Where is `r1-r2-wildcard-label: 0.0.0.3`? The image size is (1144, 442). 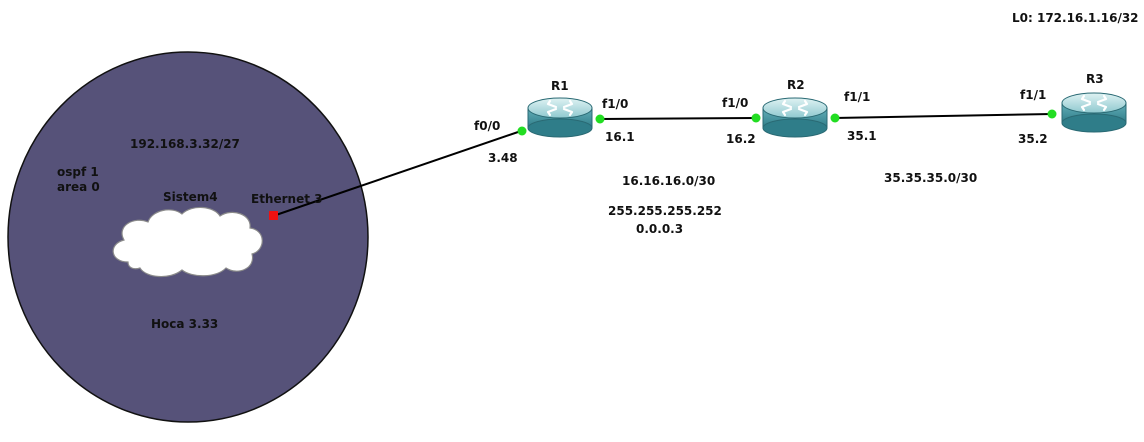
r1-r2-wildcard-label: 0.0.0.3 is located at coordinates (659, 229).